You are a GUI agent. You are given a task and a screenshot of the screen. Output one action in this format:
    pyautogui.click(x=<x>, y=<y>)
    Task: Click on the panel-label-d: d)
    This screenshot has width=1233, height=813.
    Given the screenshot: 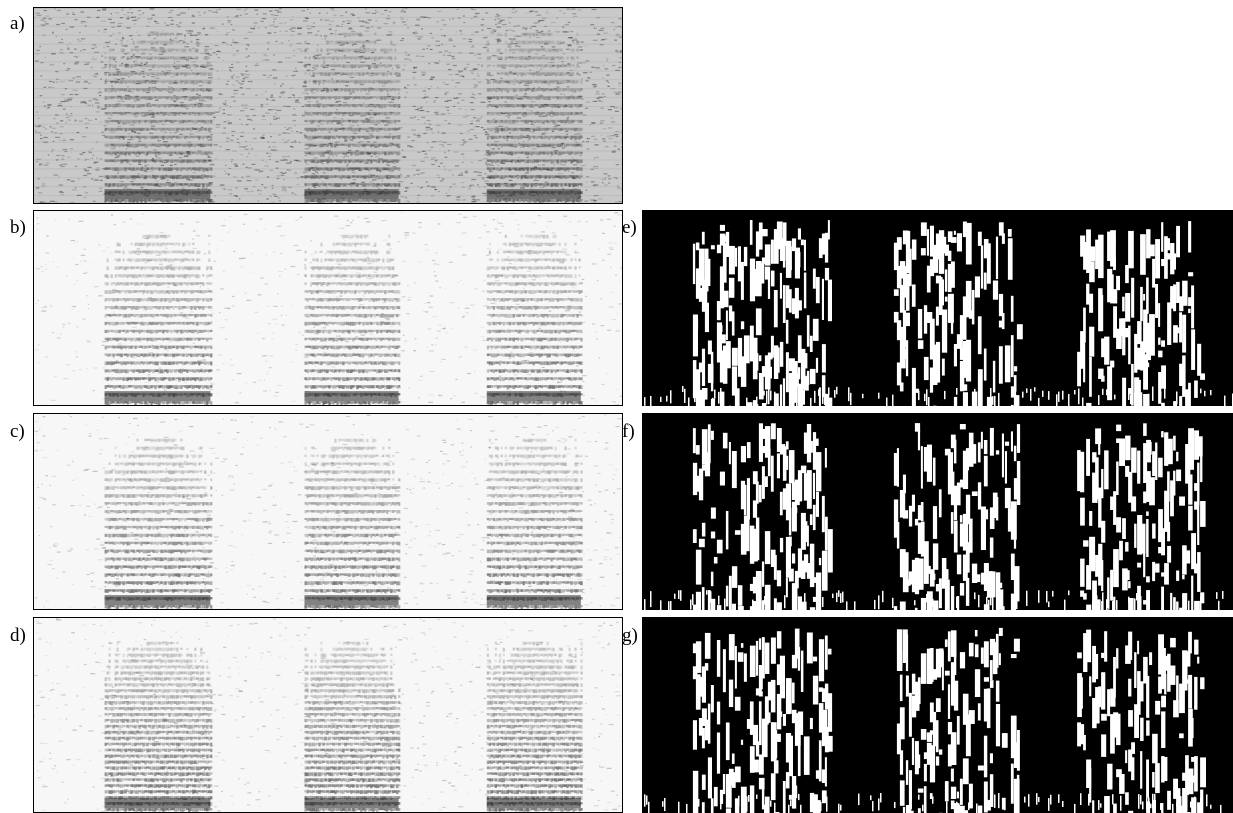 What is the action you would take?
    pyautogui.click(x=18, y=635)
    